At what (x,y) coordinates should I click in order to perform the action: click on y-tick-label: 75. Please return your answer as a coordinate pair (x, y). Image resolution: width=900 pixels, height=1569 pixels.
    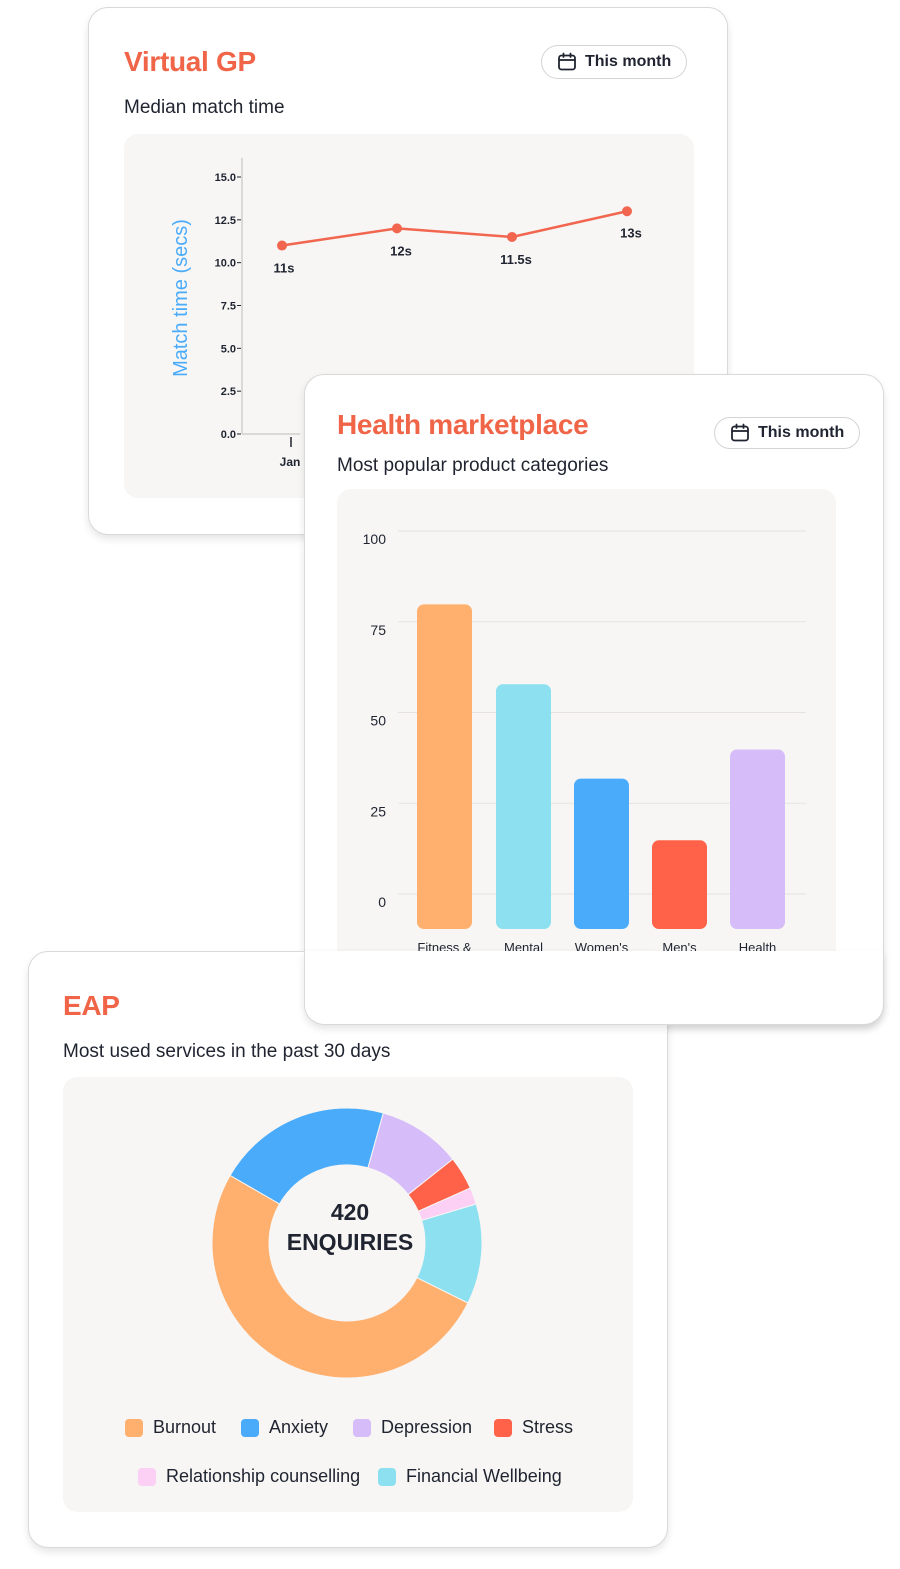
    Looking at the image, I should click on (378, 630).